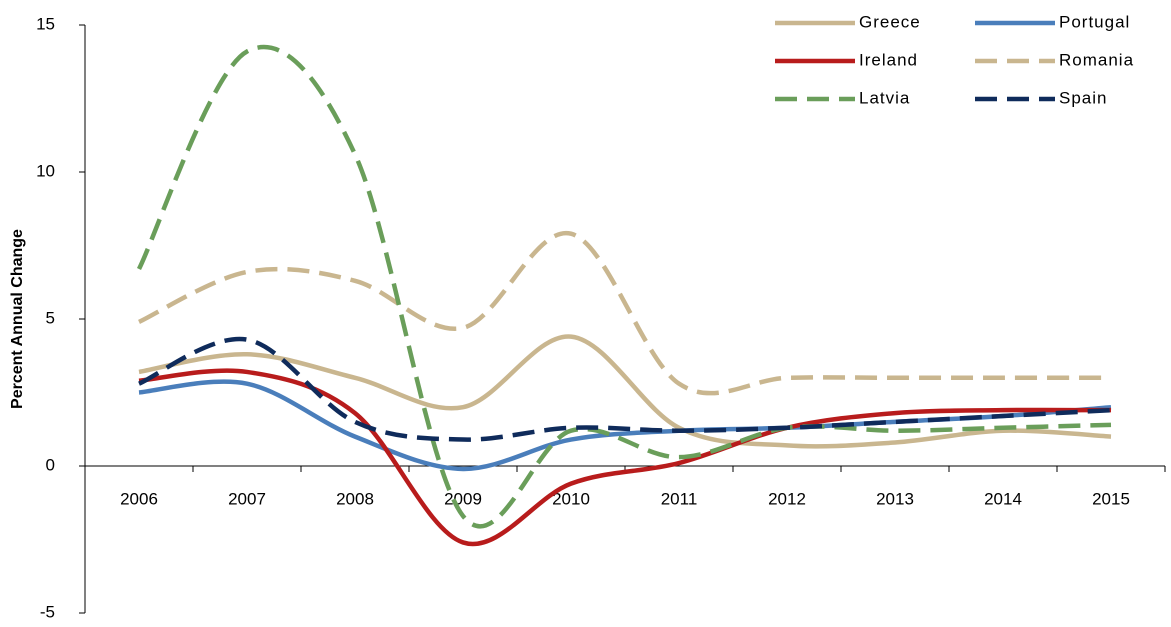 This screenshot has height=627, width=1171. Describe the element at coordinates (571, 498) in the screenshot. I see `x-tick-label: 2010` at that location.